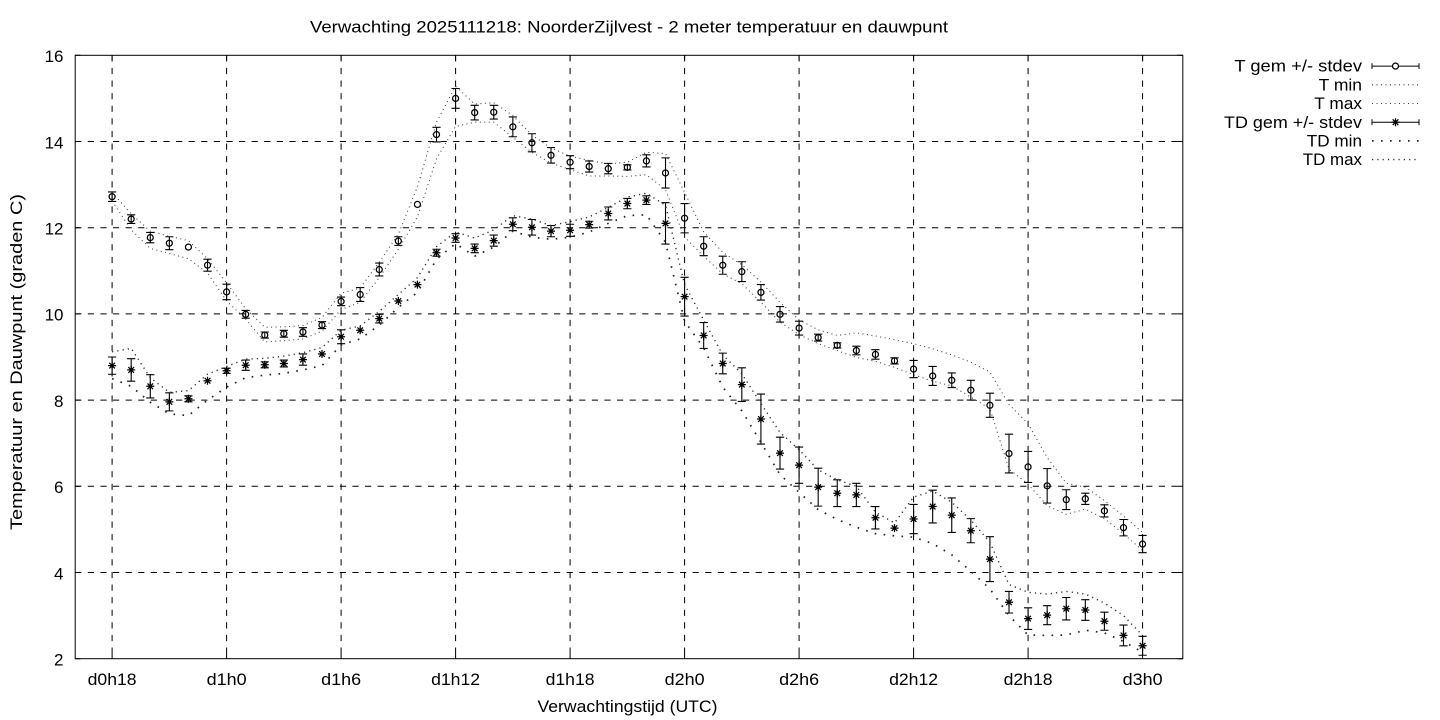 The width and height of the screenshot is (1440, 720). I want to click on svg-text: d2h6, so click(799, 679).